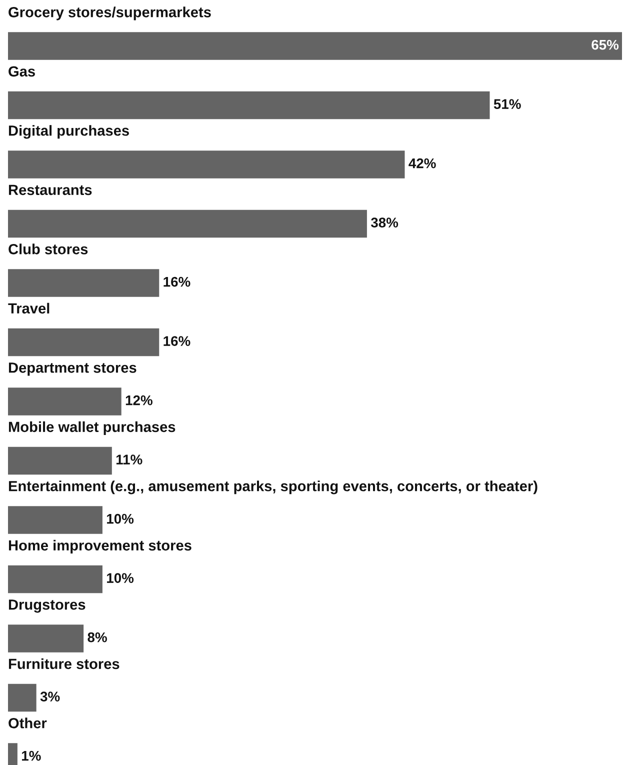  I want to click on data-label: 3%, so click(50, 697).